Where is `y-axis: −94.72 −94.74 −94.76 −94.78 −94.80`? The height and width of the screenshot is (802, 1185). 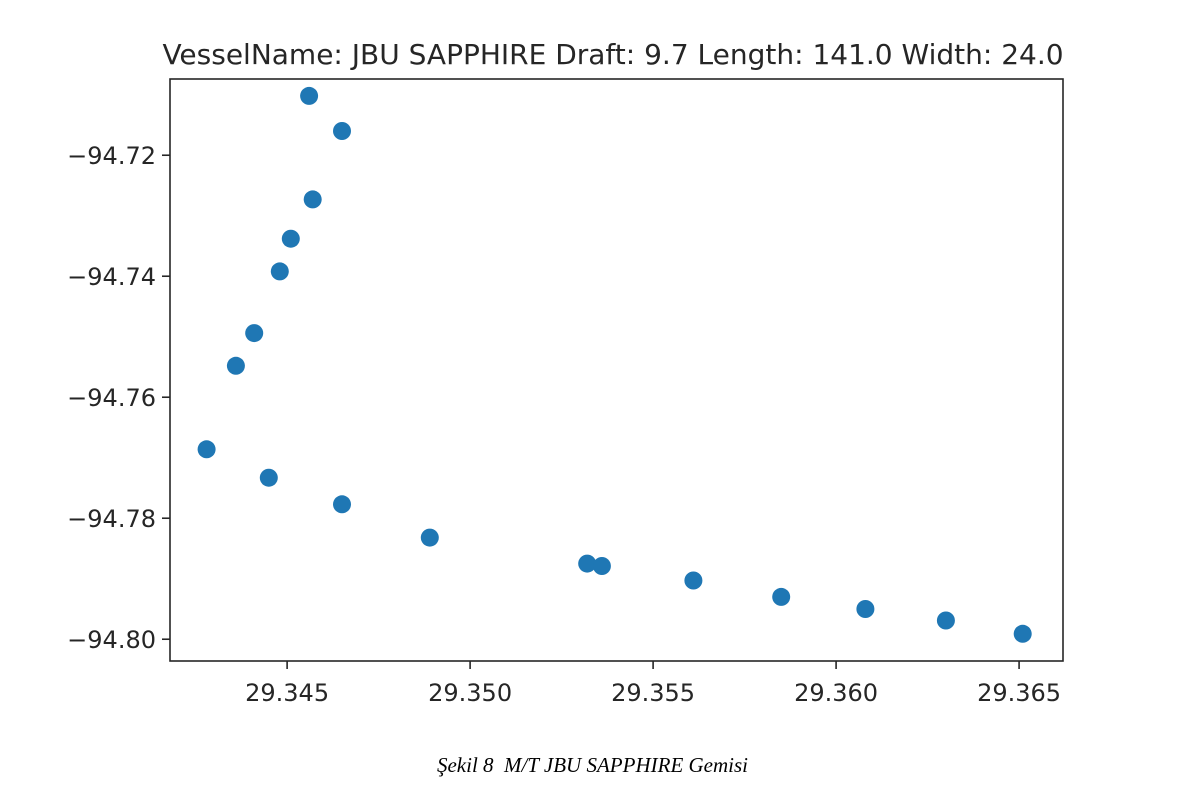
y-axis: −94.72 −94.74 −94.76 −94.78 −94.80 is located at coordinates (118, 398).